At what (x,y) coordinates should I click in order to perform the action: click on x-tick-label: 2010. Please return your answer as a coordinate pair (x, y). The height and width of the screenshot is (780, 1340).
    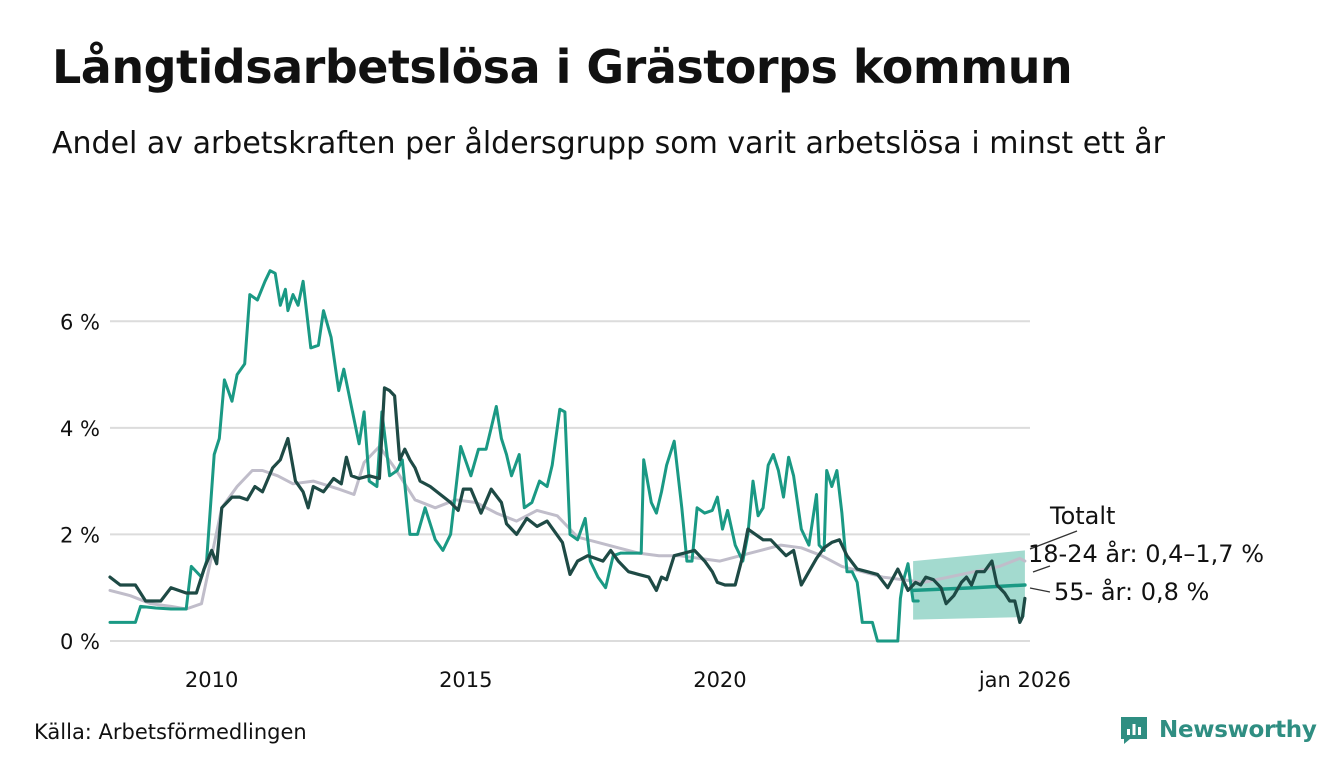
    Looking at the image, I should click on (211, 680).